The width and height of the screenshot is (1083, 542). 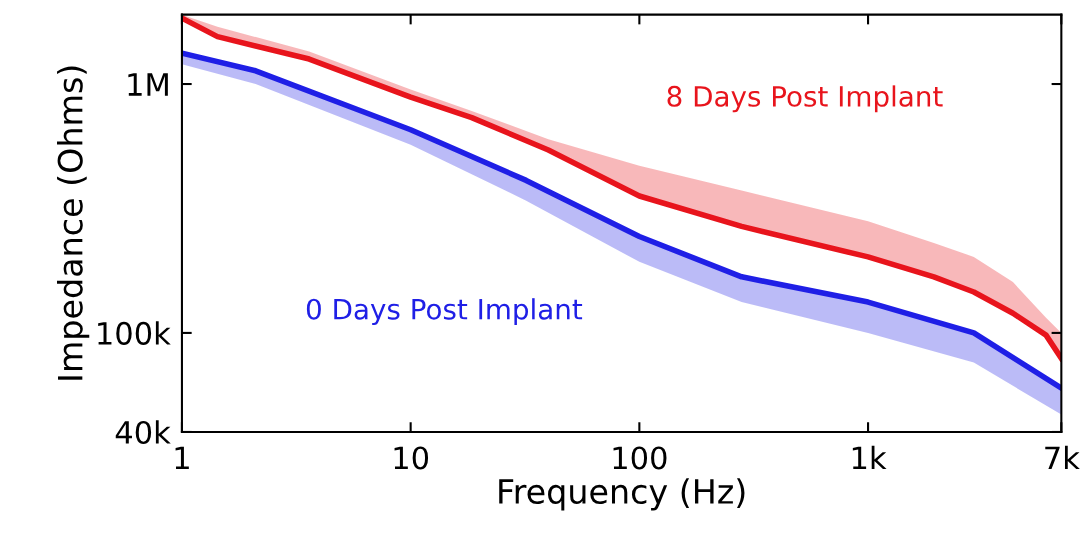 What do you see at coordinates (622, 494) in the screenshot?
I see `x-axis-title: Frequency (Hz)` at bounding box center [622, 494].